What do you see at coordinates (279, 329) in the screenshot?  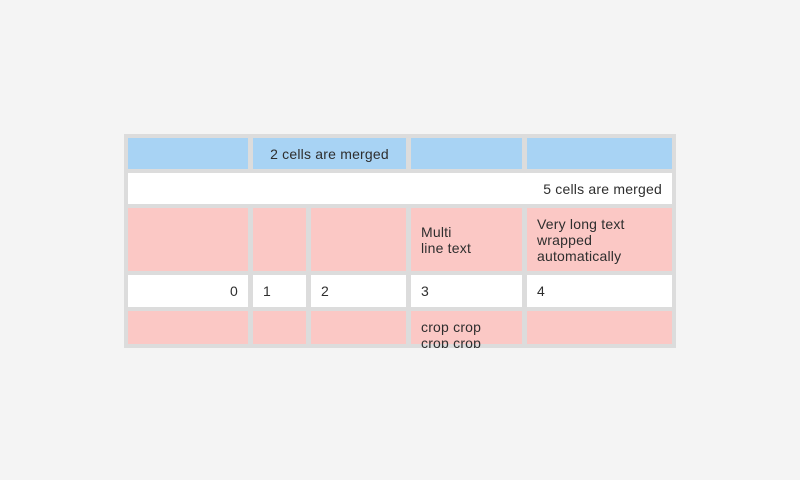 I see `cell-r5c2` at bounding box center [279, 329].